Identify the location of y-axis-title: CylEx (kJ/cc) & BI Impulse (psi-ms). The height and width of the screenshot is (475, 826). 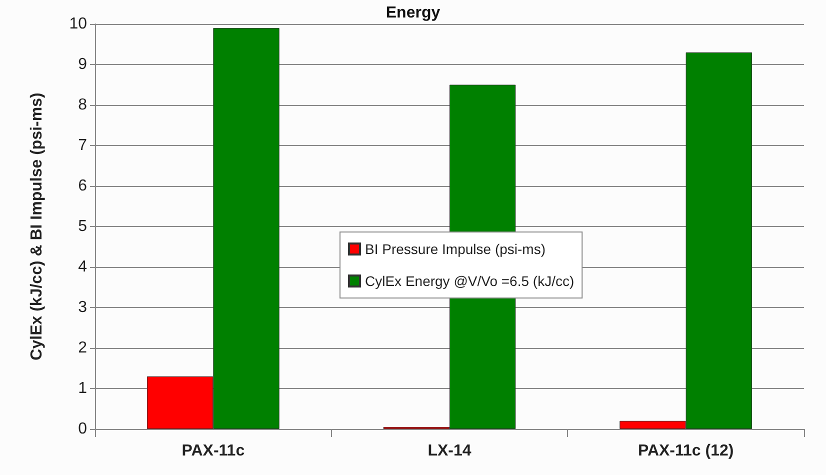
(37, 226).